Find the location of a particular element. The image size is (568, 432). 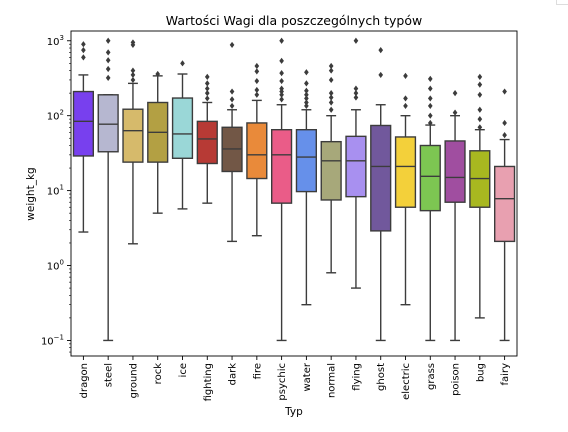

box-group-electric is located at coordinates (405, 189).